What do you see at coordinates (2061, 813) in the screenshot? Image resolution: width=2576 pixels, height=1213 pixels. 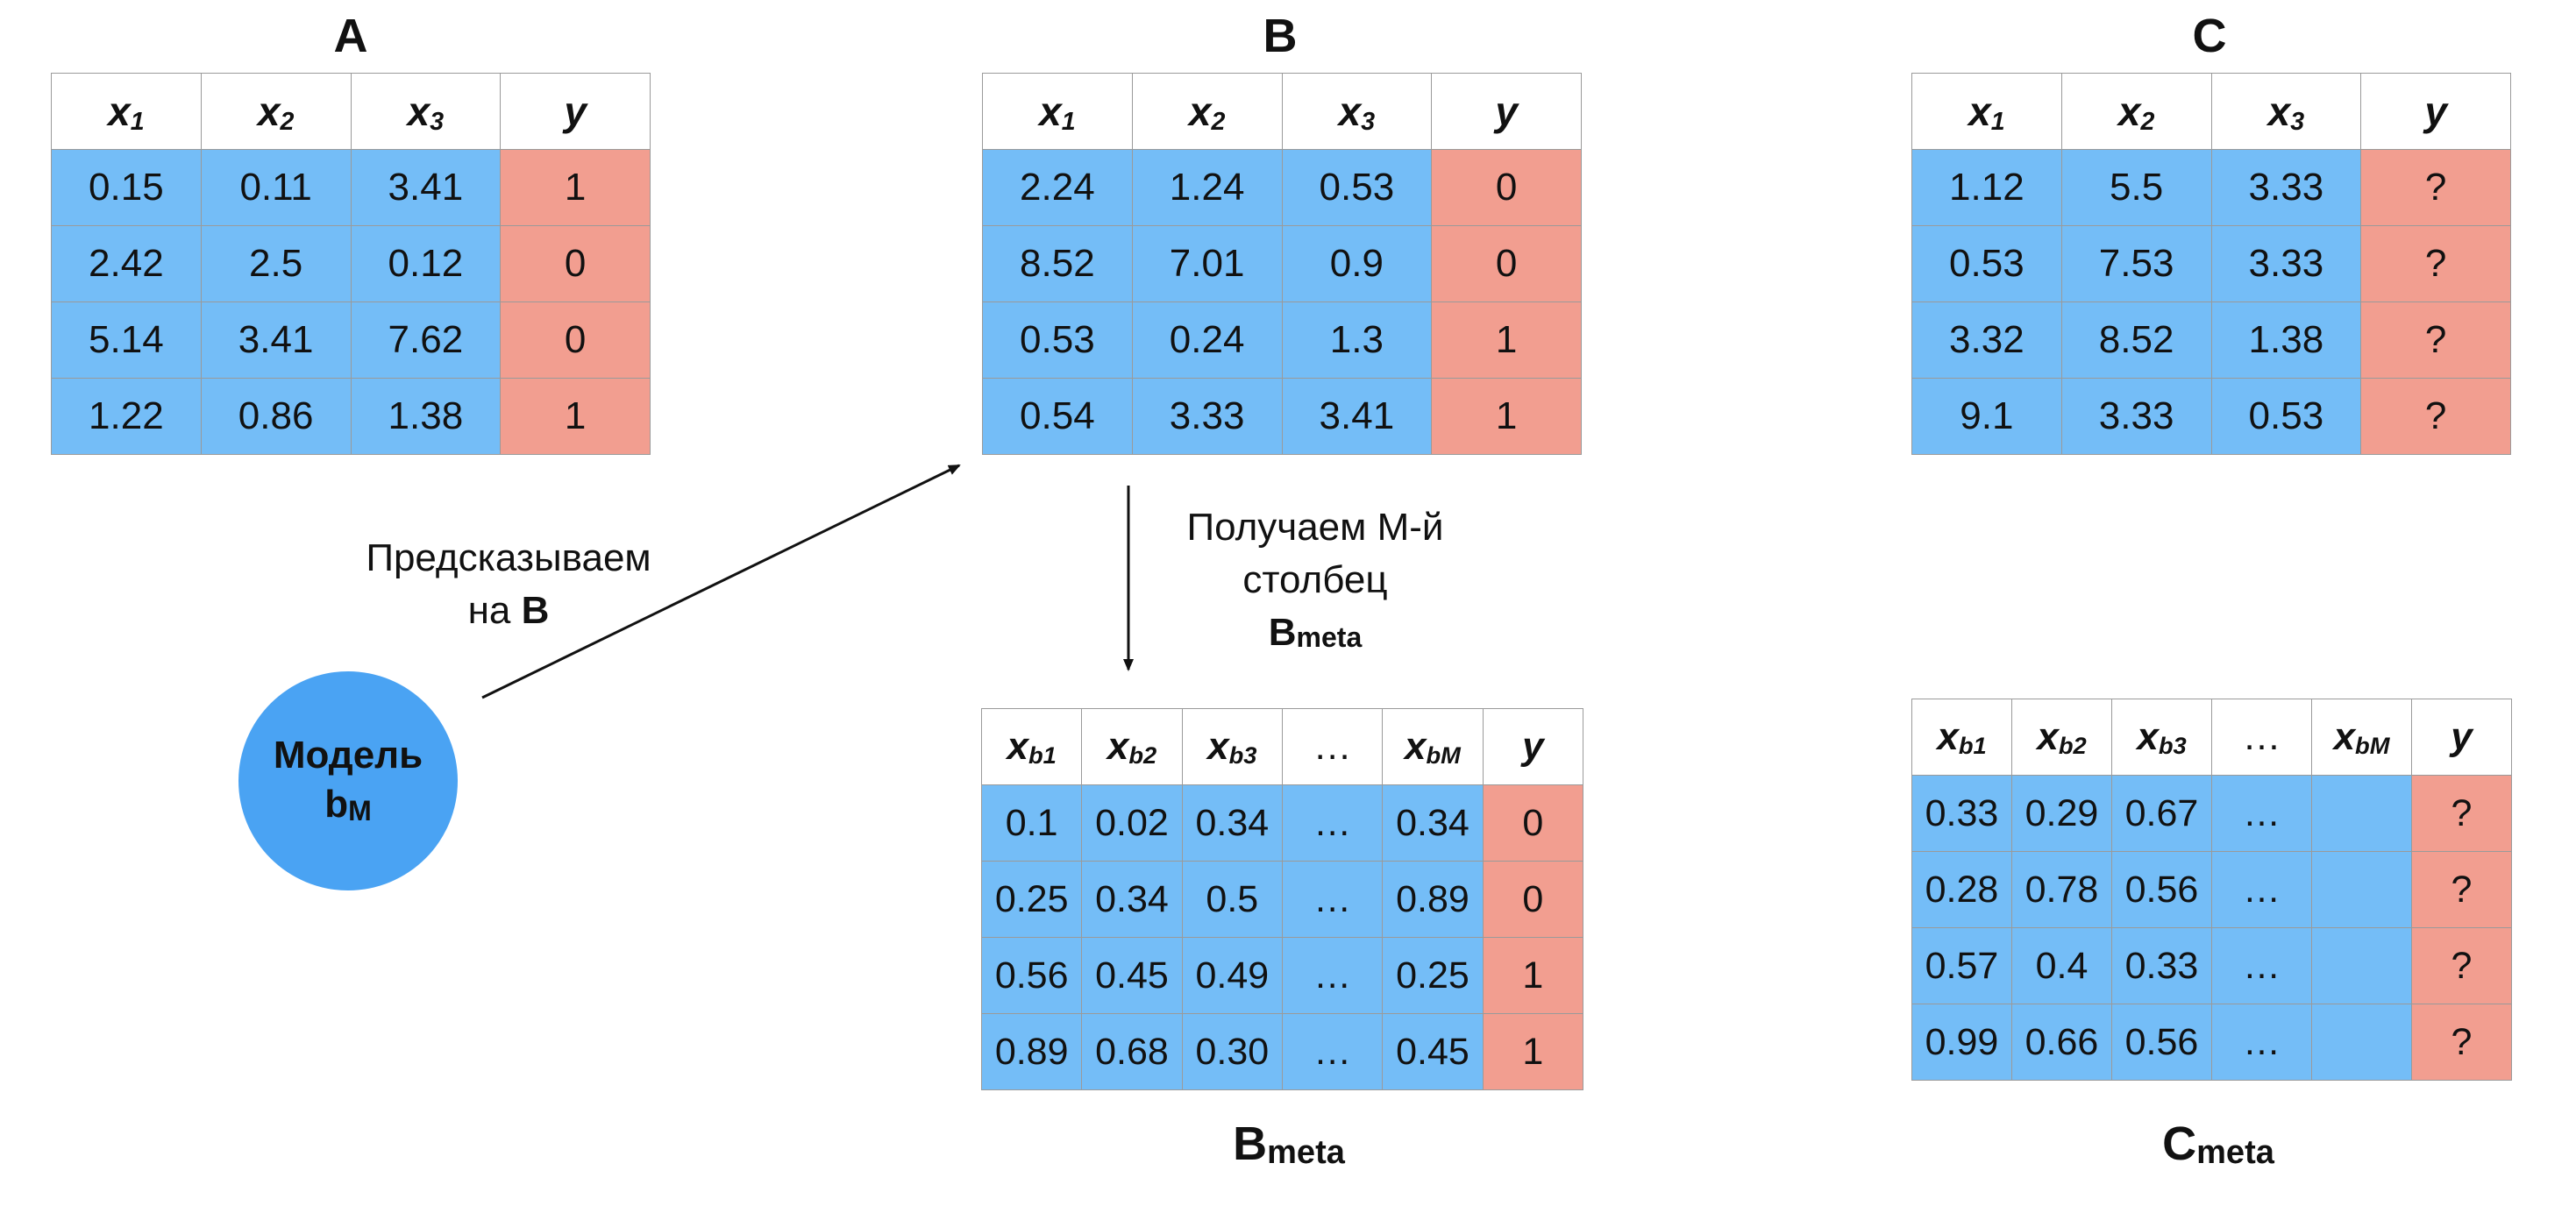 I see `feature-cell: 0.29` at bounding box center [2061, 813].